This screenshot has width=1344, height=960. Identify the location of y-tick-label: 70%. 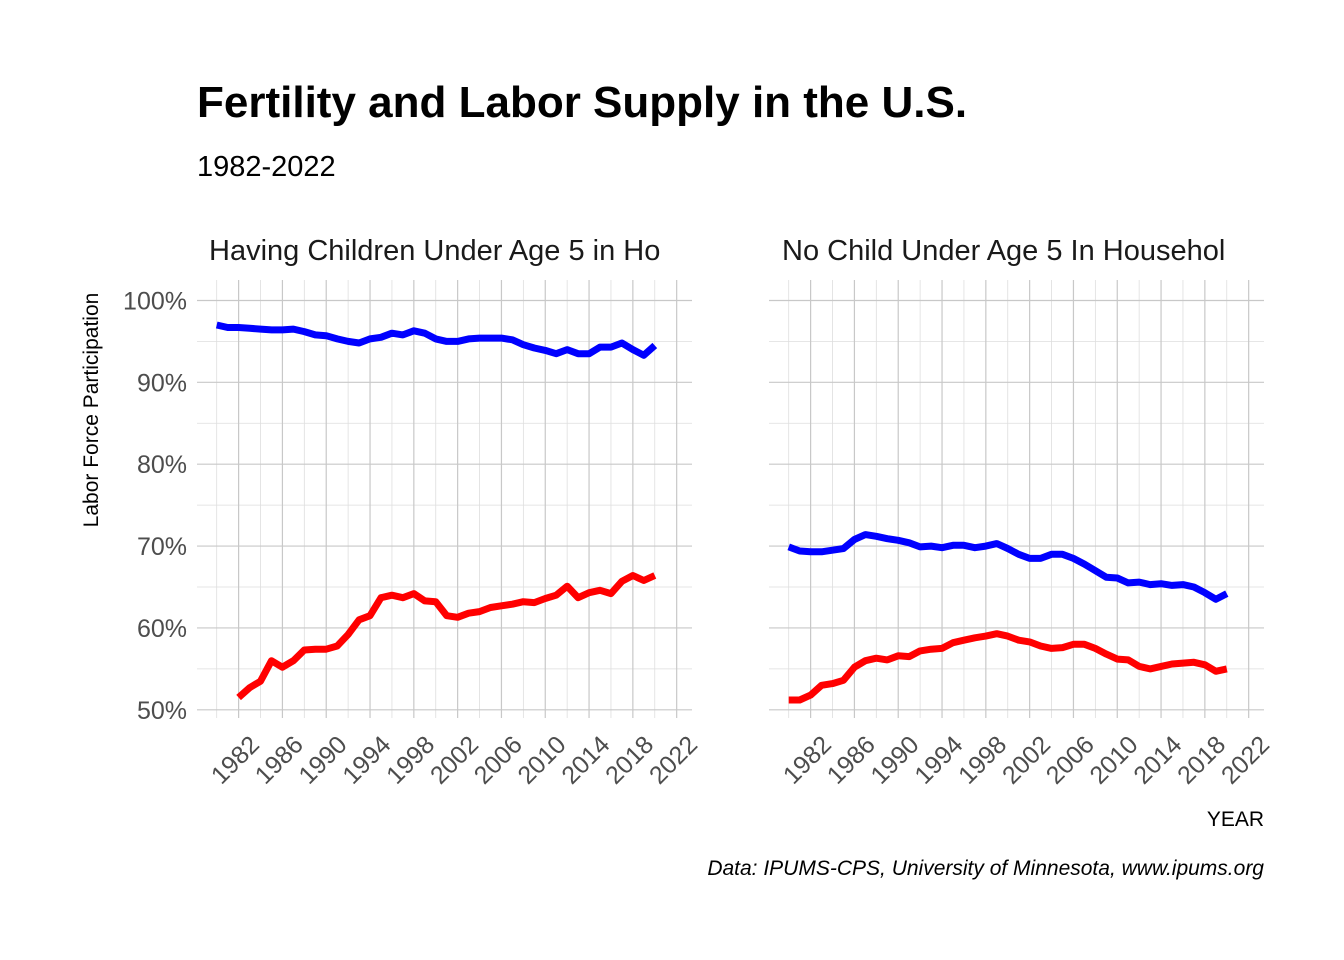
(162, 547).